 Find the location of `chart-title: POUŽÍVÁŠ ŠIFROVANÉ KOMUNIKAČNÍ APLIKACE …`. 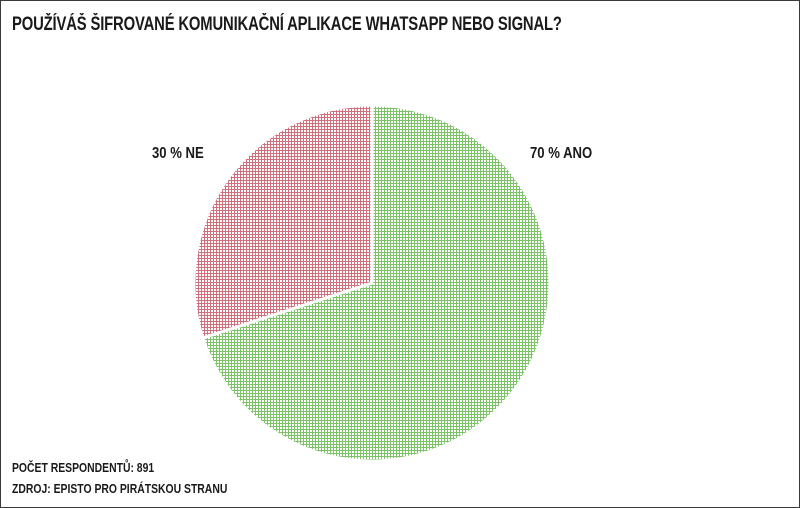

chart-title: POUŽÍVÁŠ ŠIFROVANÉ KOMUNIKAČNÍ APLIKACE … is located at coordinates (287, 24).